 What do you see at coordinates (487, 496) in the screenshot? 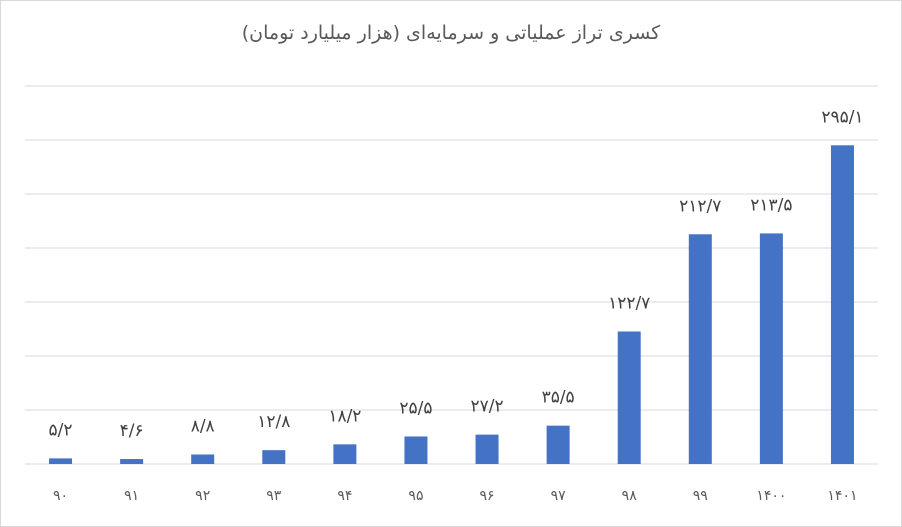
I see `x-tick-label: ۹۶` at bounding box center [487, 496].